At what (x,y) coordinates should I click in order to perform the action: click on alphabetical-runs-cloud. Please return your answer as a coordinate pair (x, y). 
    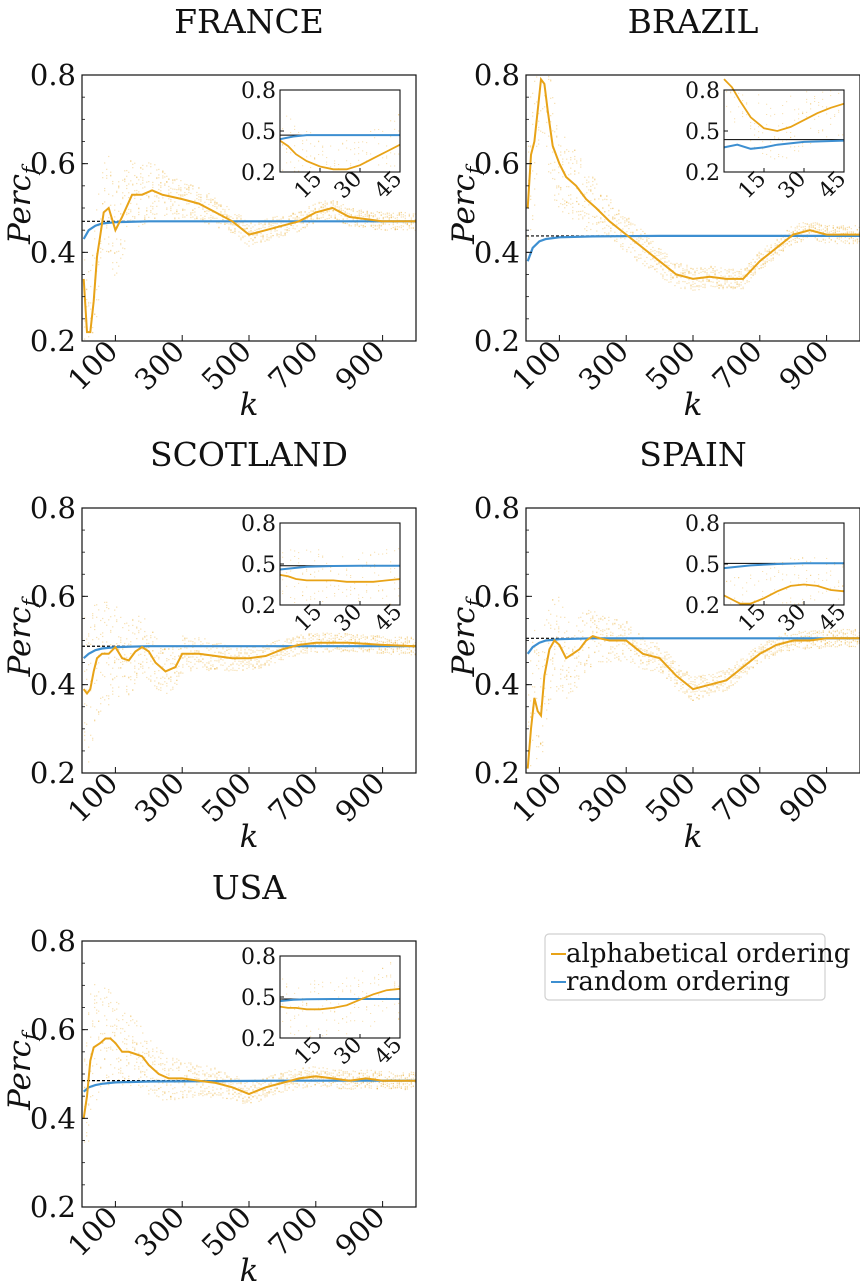
    Looking at the image, I should click on (250, 682).